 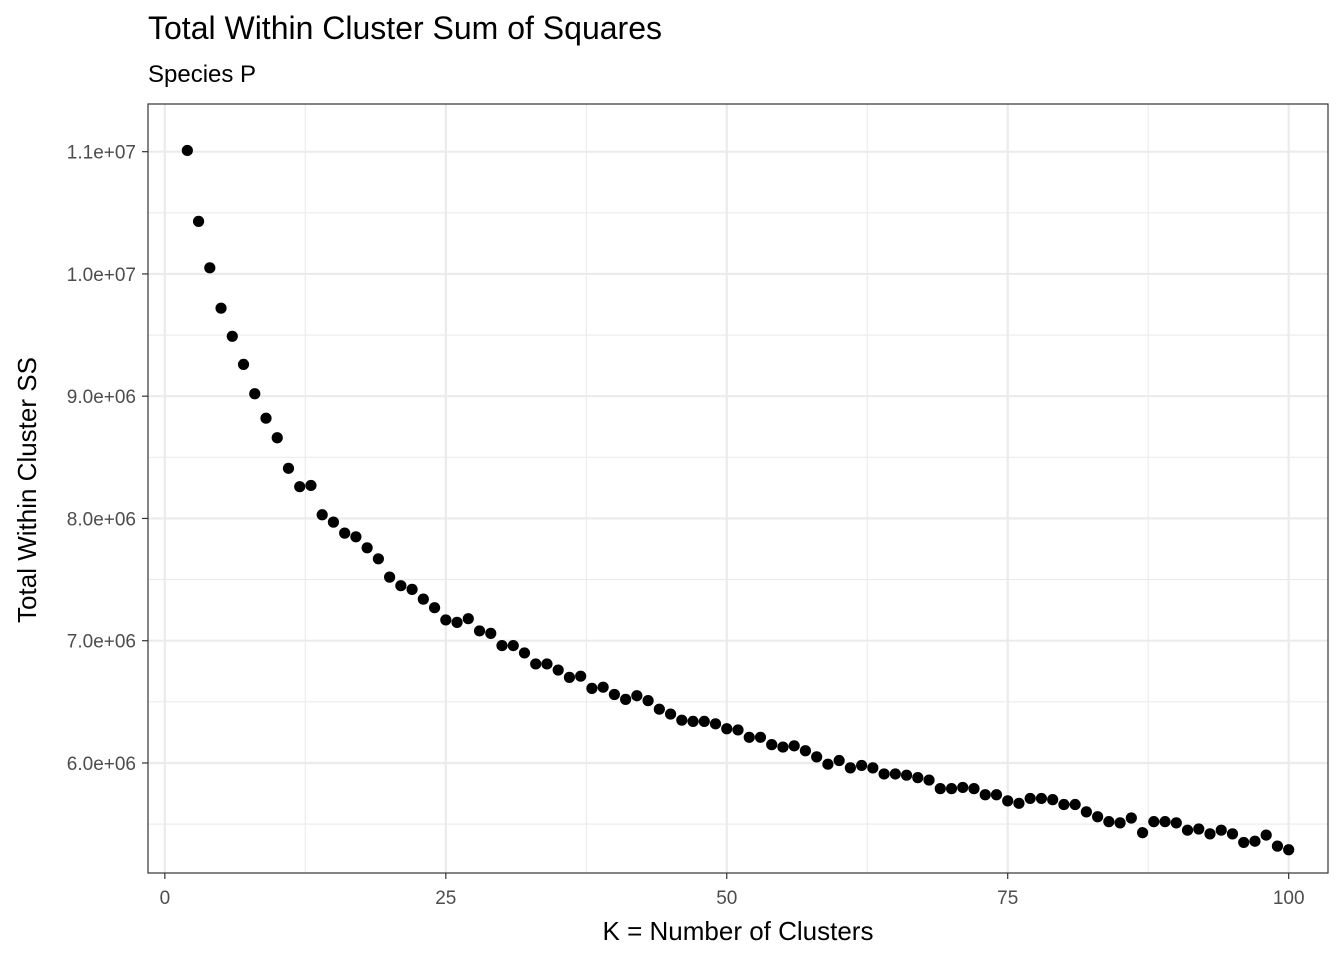 What do you see at coordinates (165, 898) in the screenshot?
I see `x-tick-label: 0` at bounding box center [165, 898].